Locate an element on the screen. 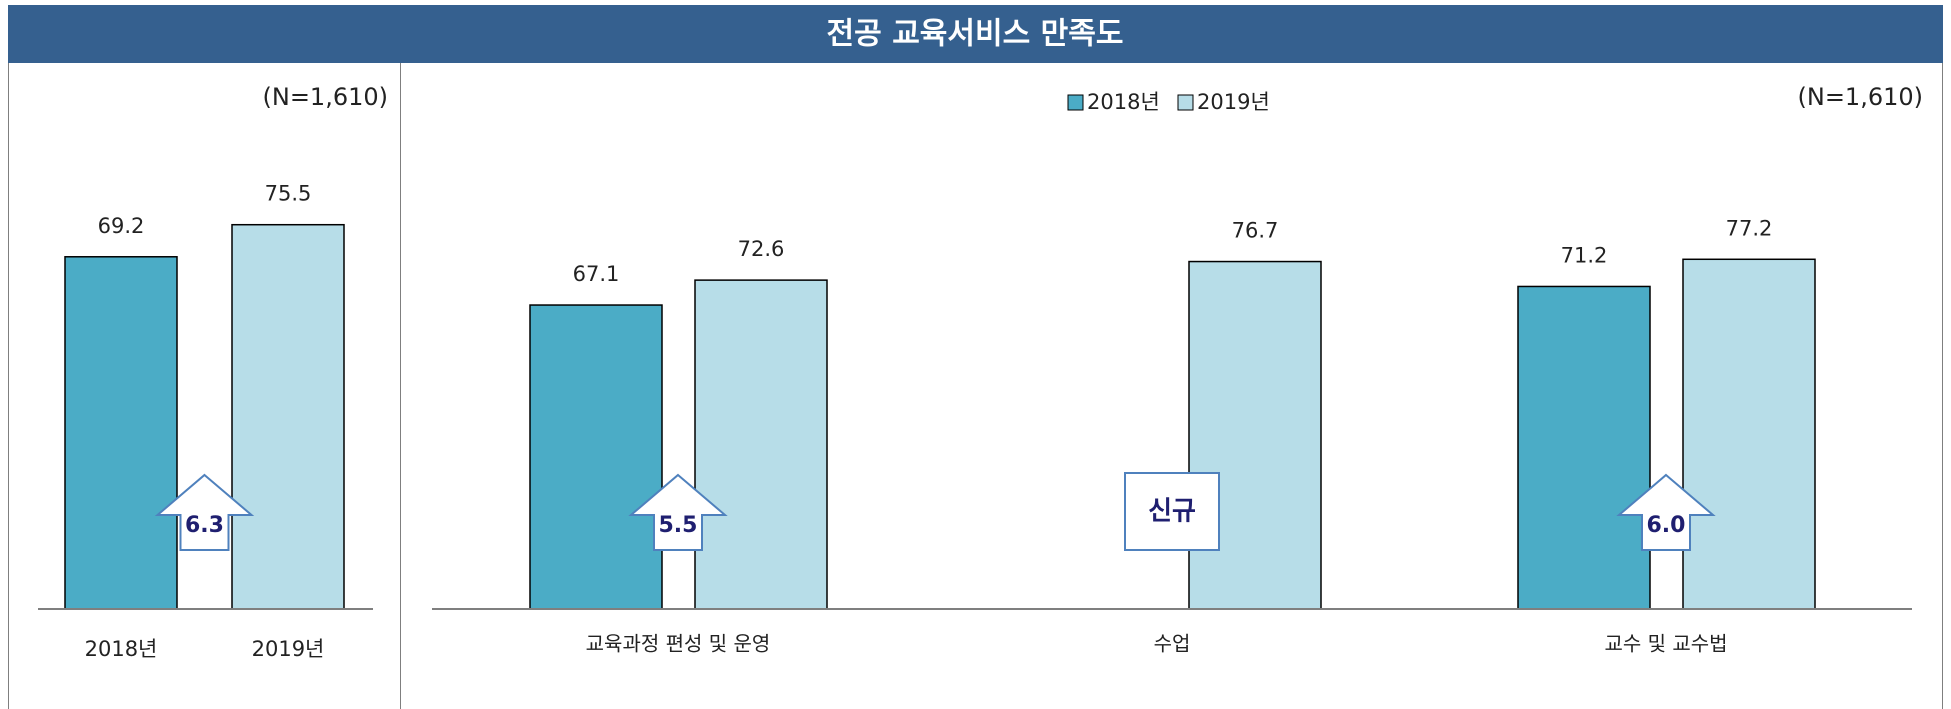 The height and width of the screenshot is (709, 1951). value-label: 72.6 is located at coordinates (761, 249).